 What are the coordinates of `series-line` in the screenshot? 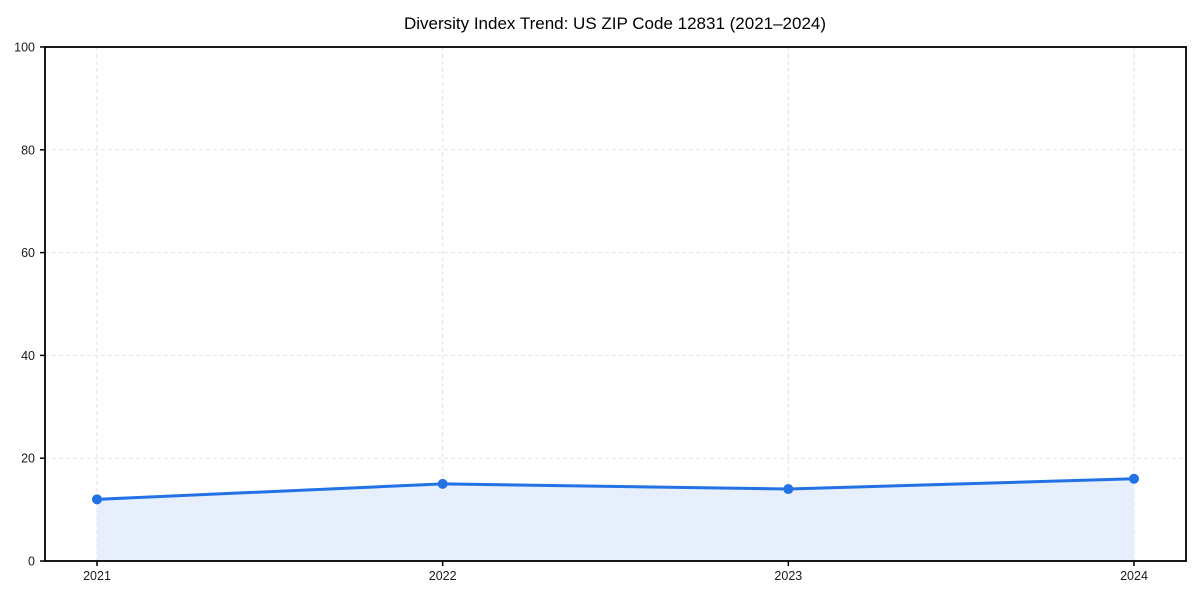 It's located at (615, 489).